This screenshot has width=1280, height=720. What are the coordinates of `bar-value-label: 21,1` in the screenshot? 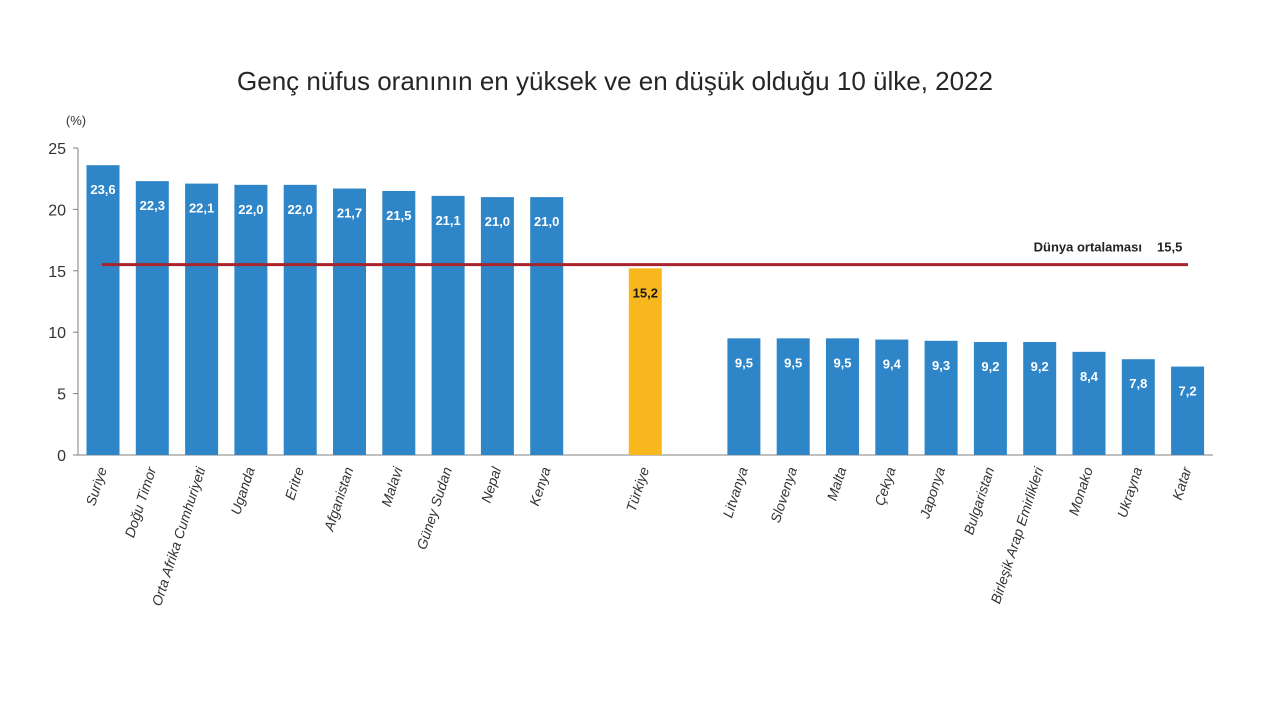 It's located at (447, 220).